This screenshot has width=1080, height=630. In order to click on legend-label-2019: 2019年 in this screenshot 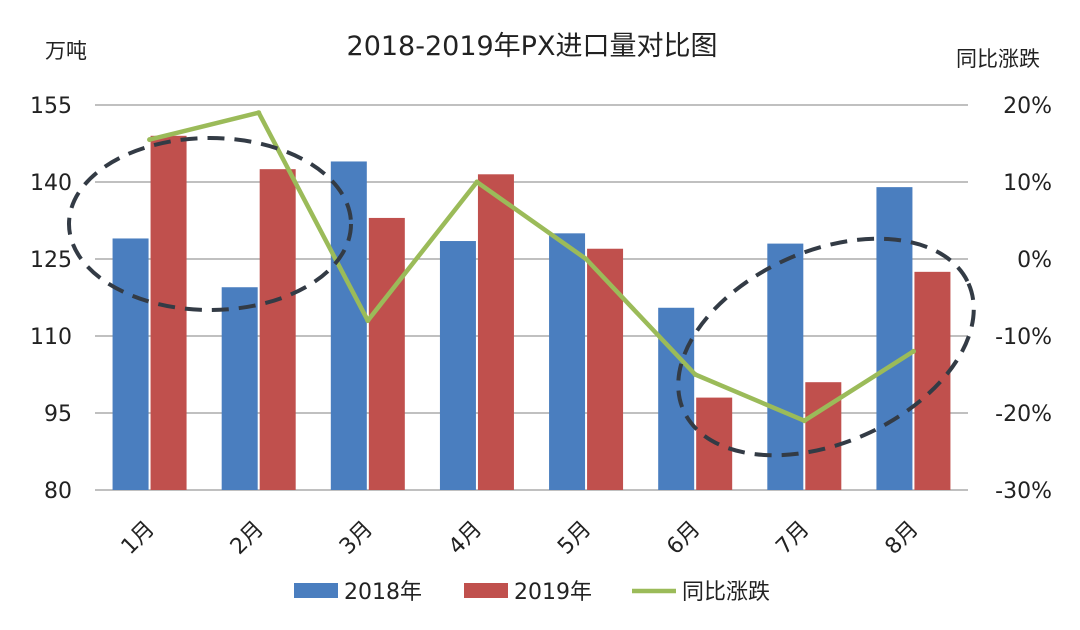, I will do `click(553, 592)`.